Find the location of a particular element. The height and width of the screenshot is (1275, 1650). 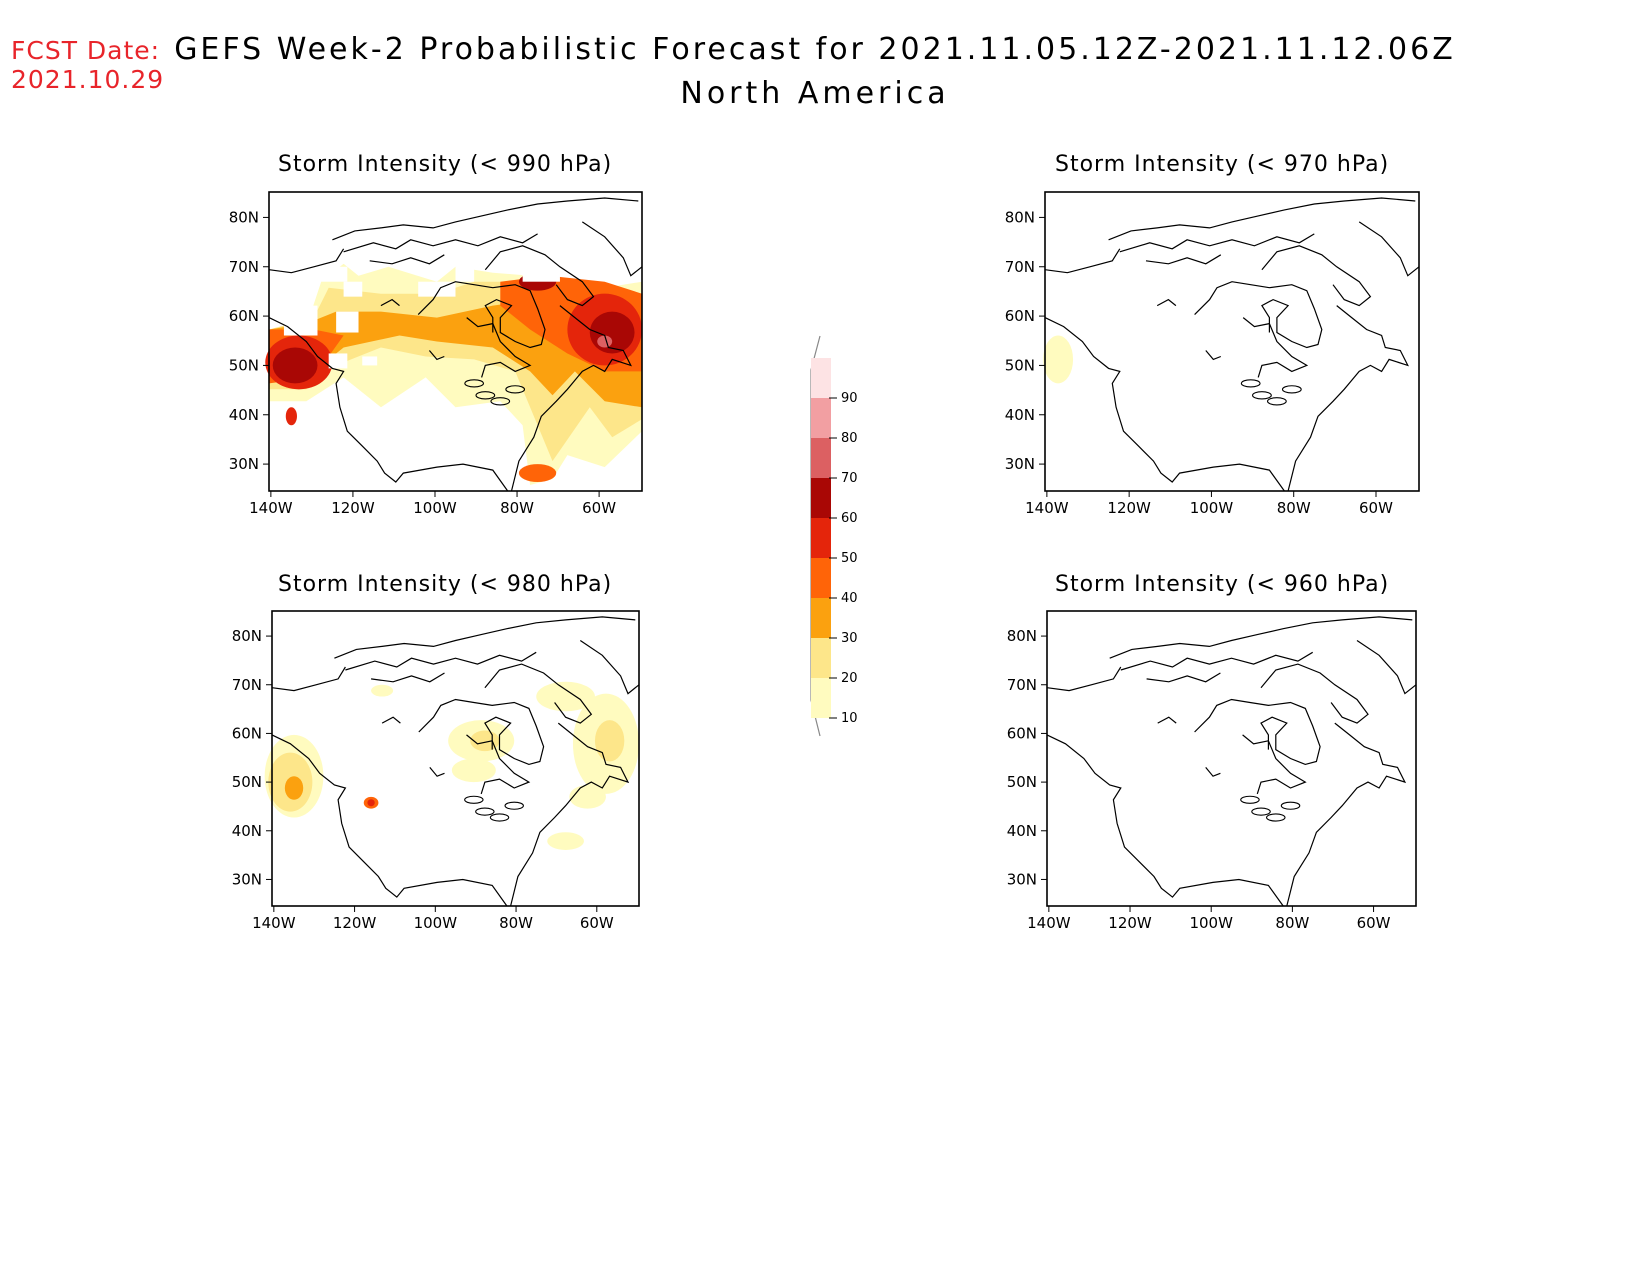

map-panel-p990: 80N 70N 60N 50N 40N 30N 140W 120W 100W 80W 60W is located at coordinates (436, 354).